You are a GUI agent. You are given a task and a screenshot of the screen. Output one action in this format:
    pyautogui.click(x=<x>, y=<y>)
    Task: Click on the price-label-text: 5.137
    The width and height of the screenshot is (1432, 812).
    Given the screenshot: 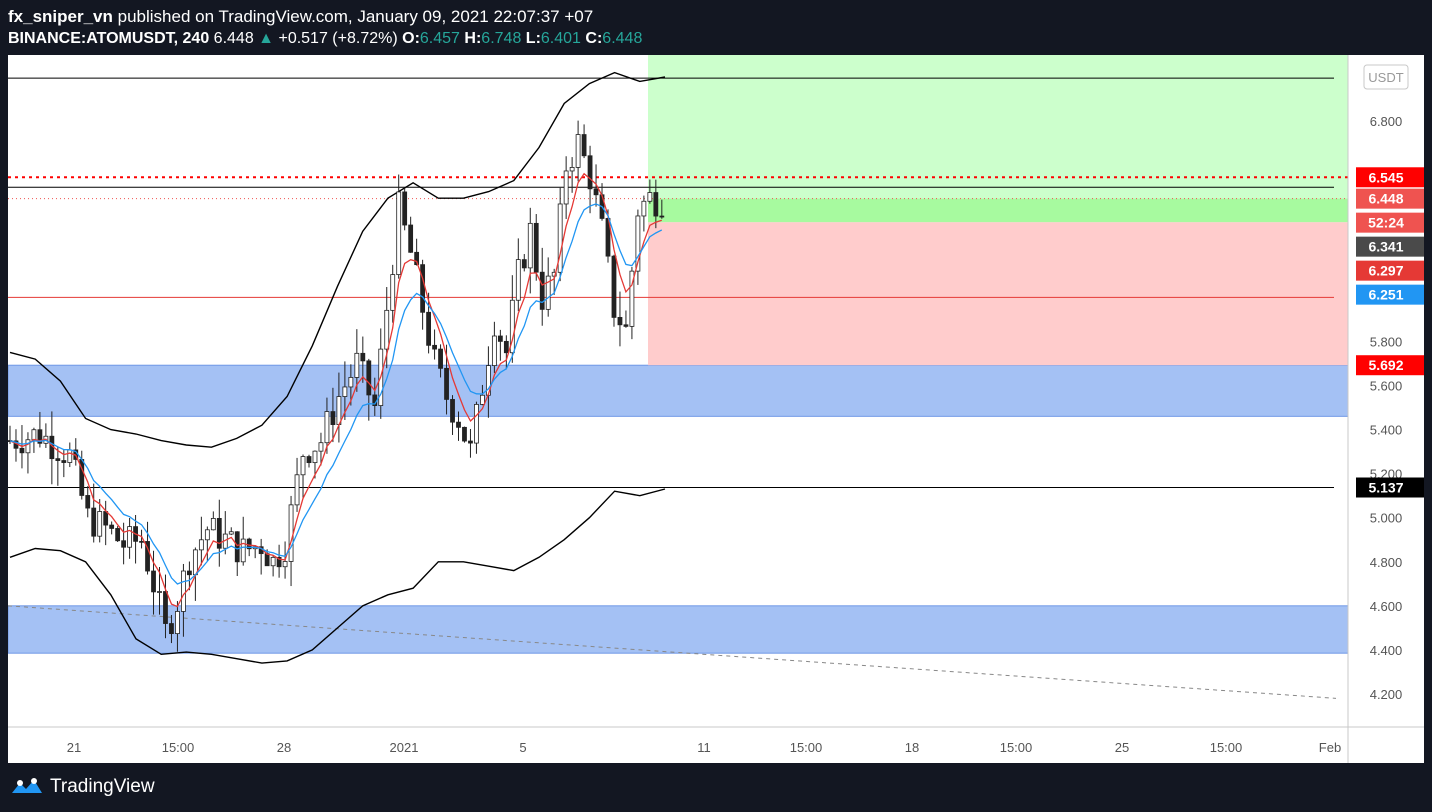 What is the action you would take?
    pyautogui.click(x=1385, y=488)
    